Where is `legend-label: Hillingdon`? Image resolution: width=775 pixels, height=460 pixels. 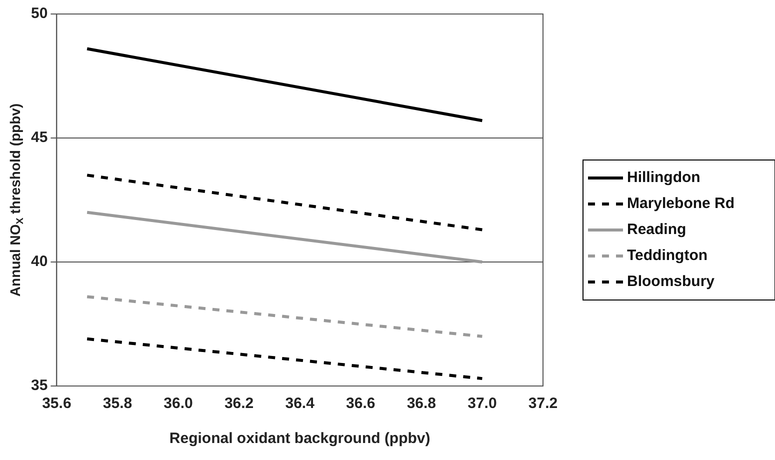 legend-label: Hillingdon is located at coordinates (663, 177).